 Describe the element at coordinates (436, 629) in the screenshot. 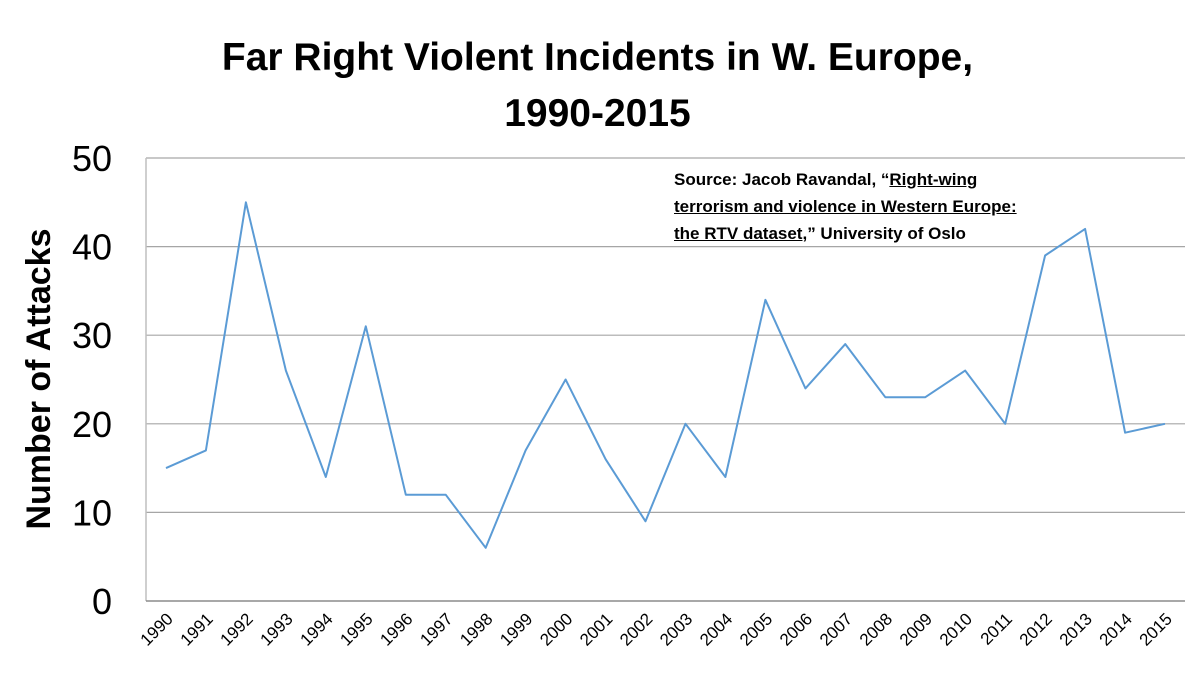

I see `x-tick-label-1997: 1997` at that location.